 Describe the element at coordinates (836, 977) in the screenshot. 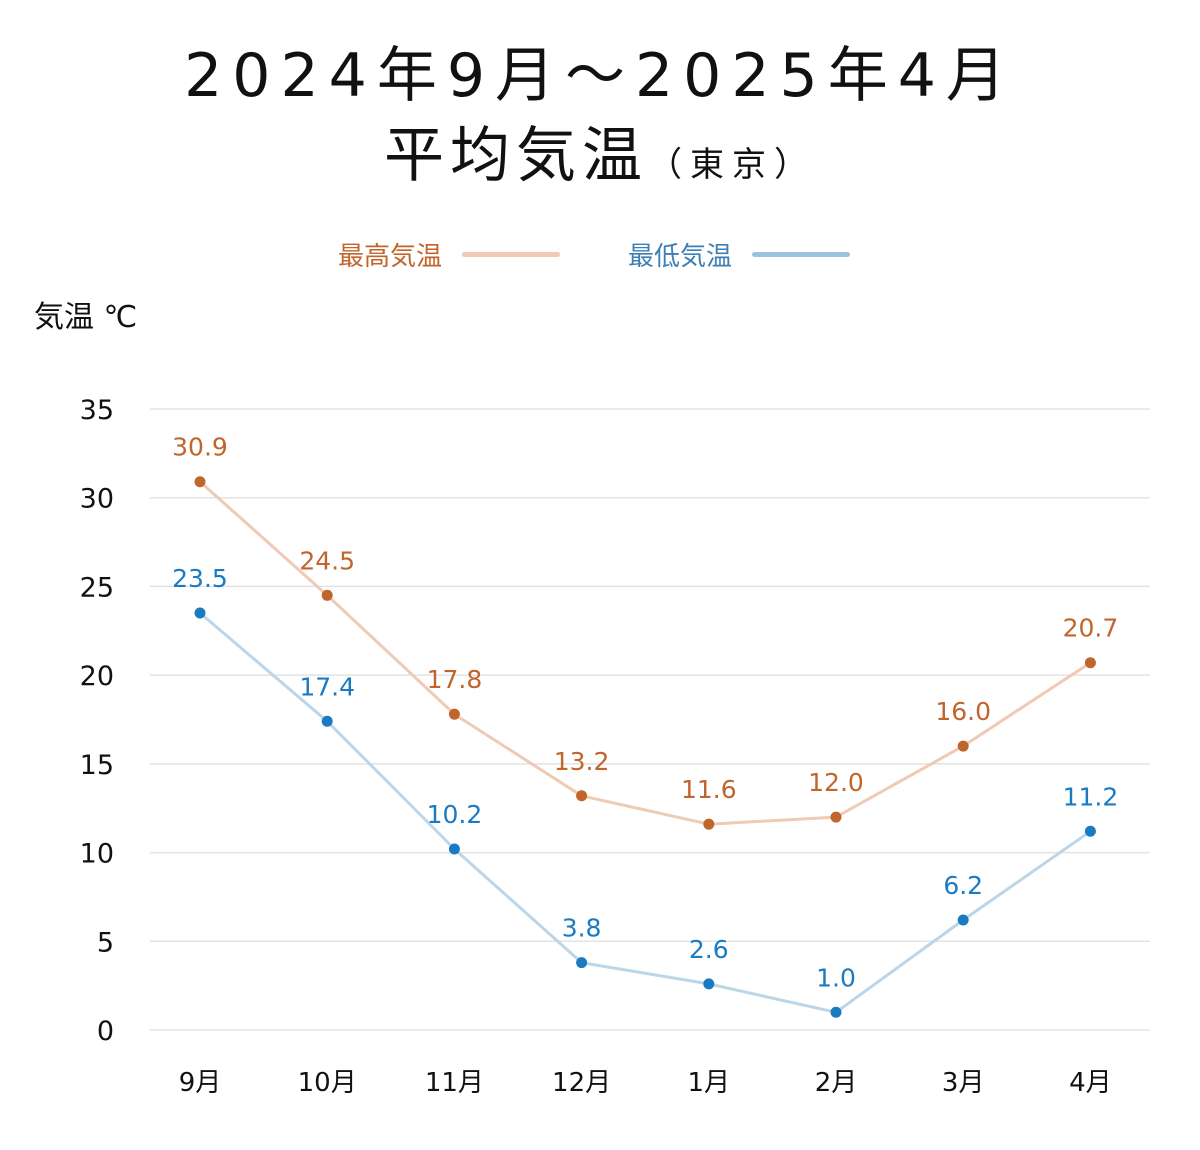

I see `data-label-min-6: 1.0` at that location.